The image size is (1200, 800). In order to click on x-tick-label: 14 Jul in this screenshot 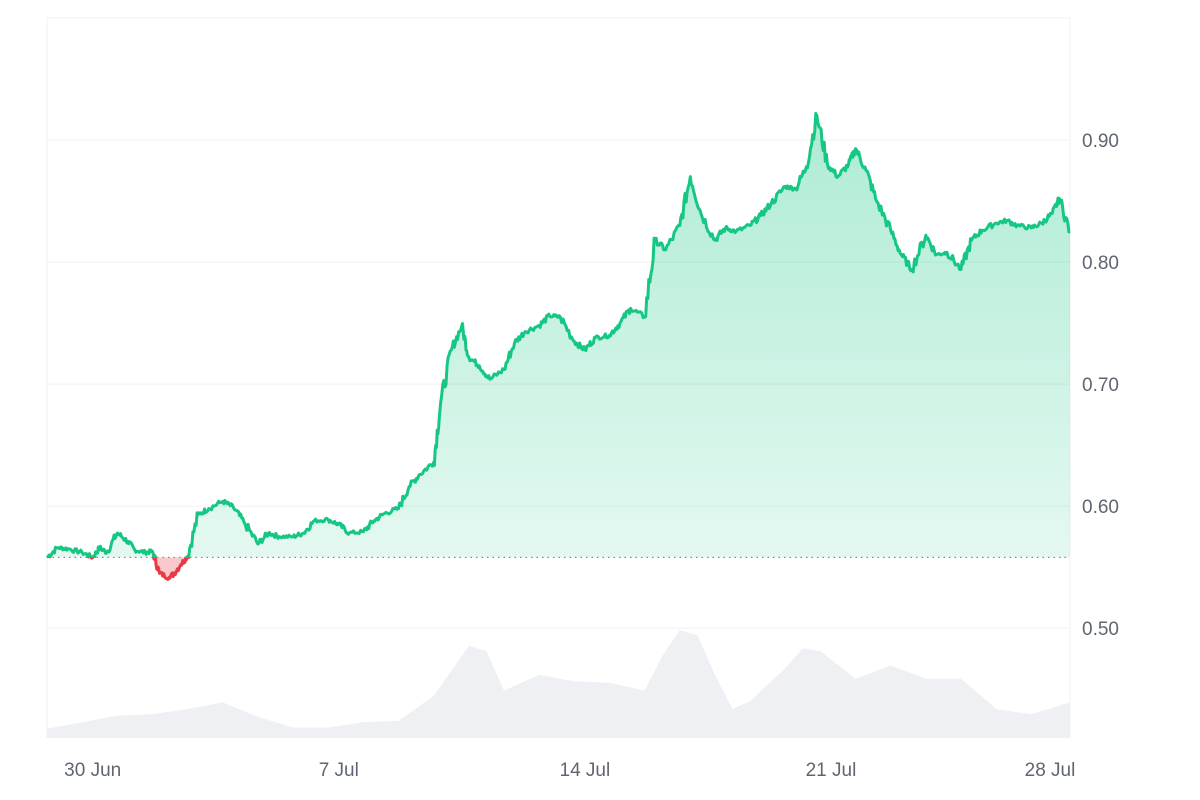, I will do `click(585, 770)`.